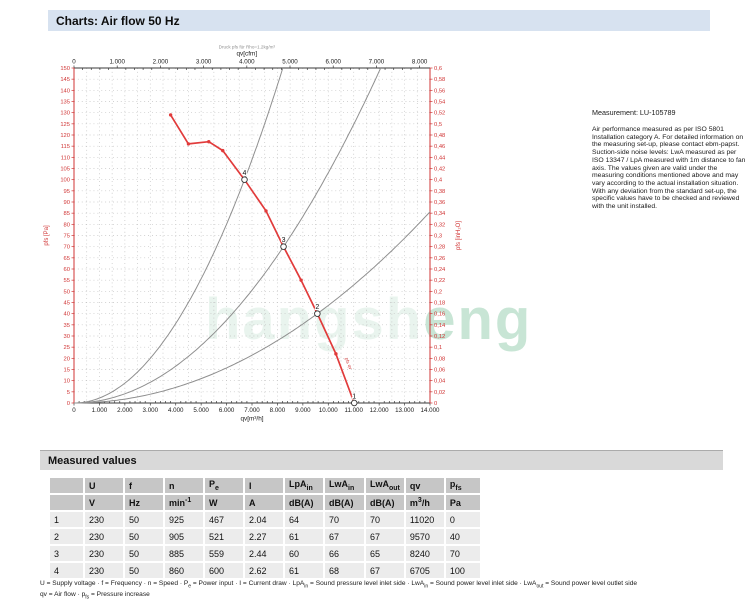  Describe the element at coordinates (439, 359) in the screenshot. I see `svg-text: 0,08` at that location.